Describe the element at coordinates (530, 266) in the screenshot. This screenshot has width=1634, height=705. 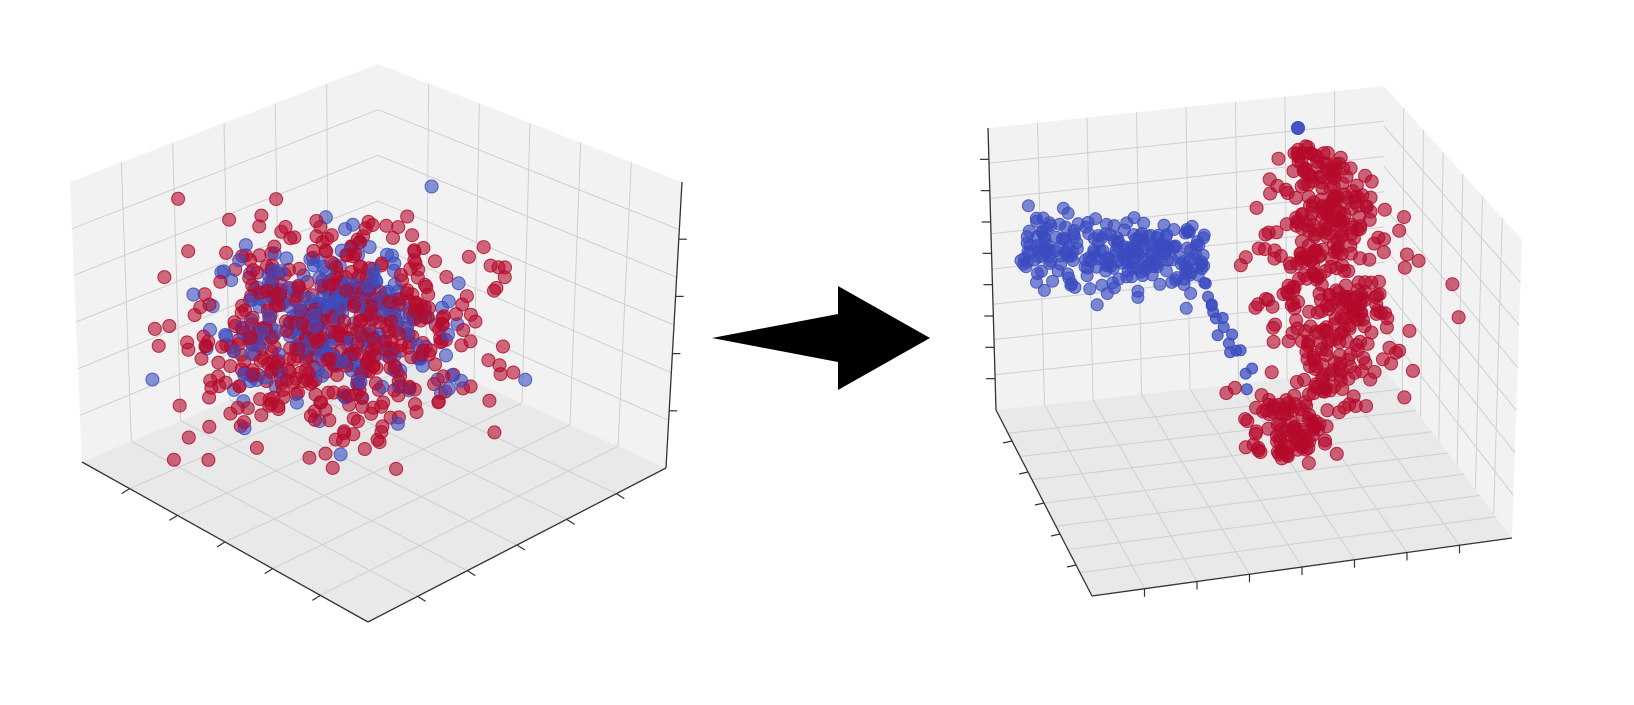
I see `left-pane-back-right` at that location.